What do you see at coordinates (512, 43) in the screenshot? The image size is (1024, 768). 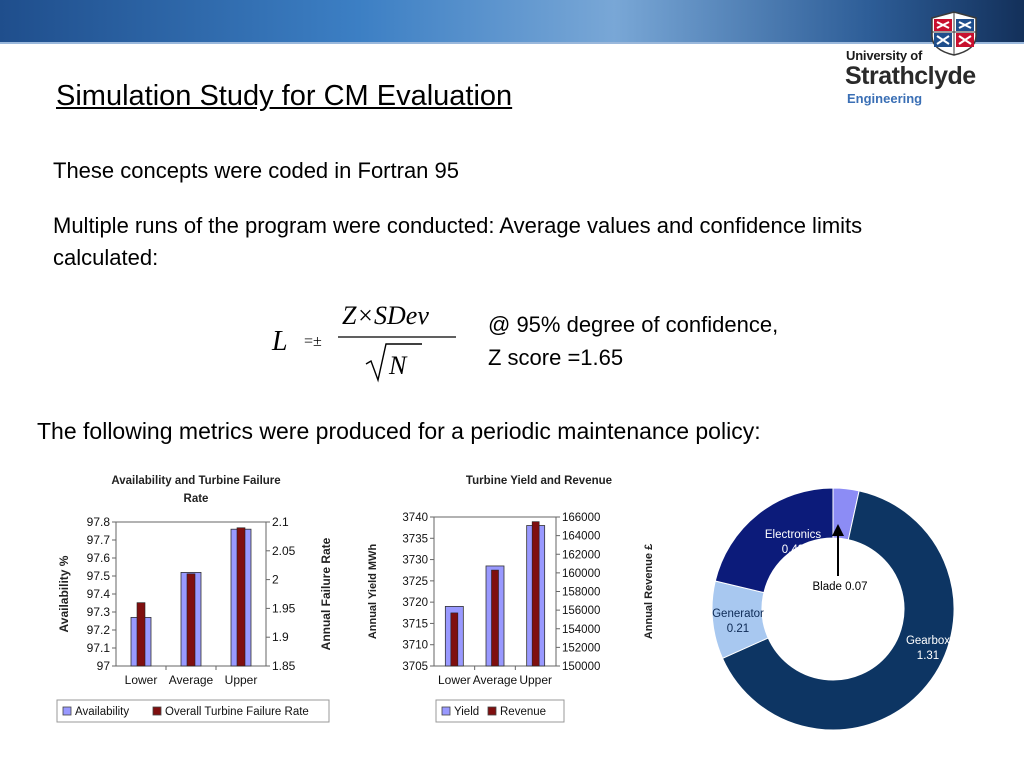 I see `top-banner-line` at bounding box center [512, 43].